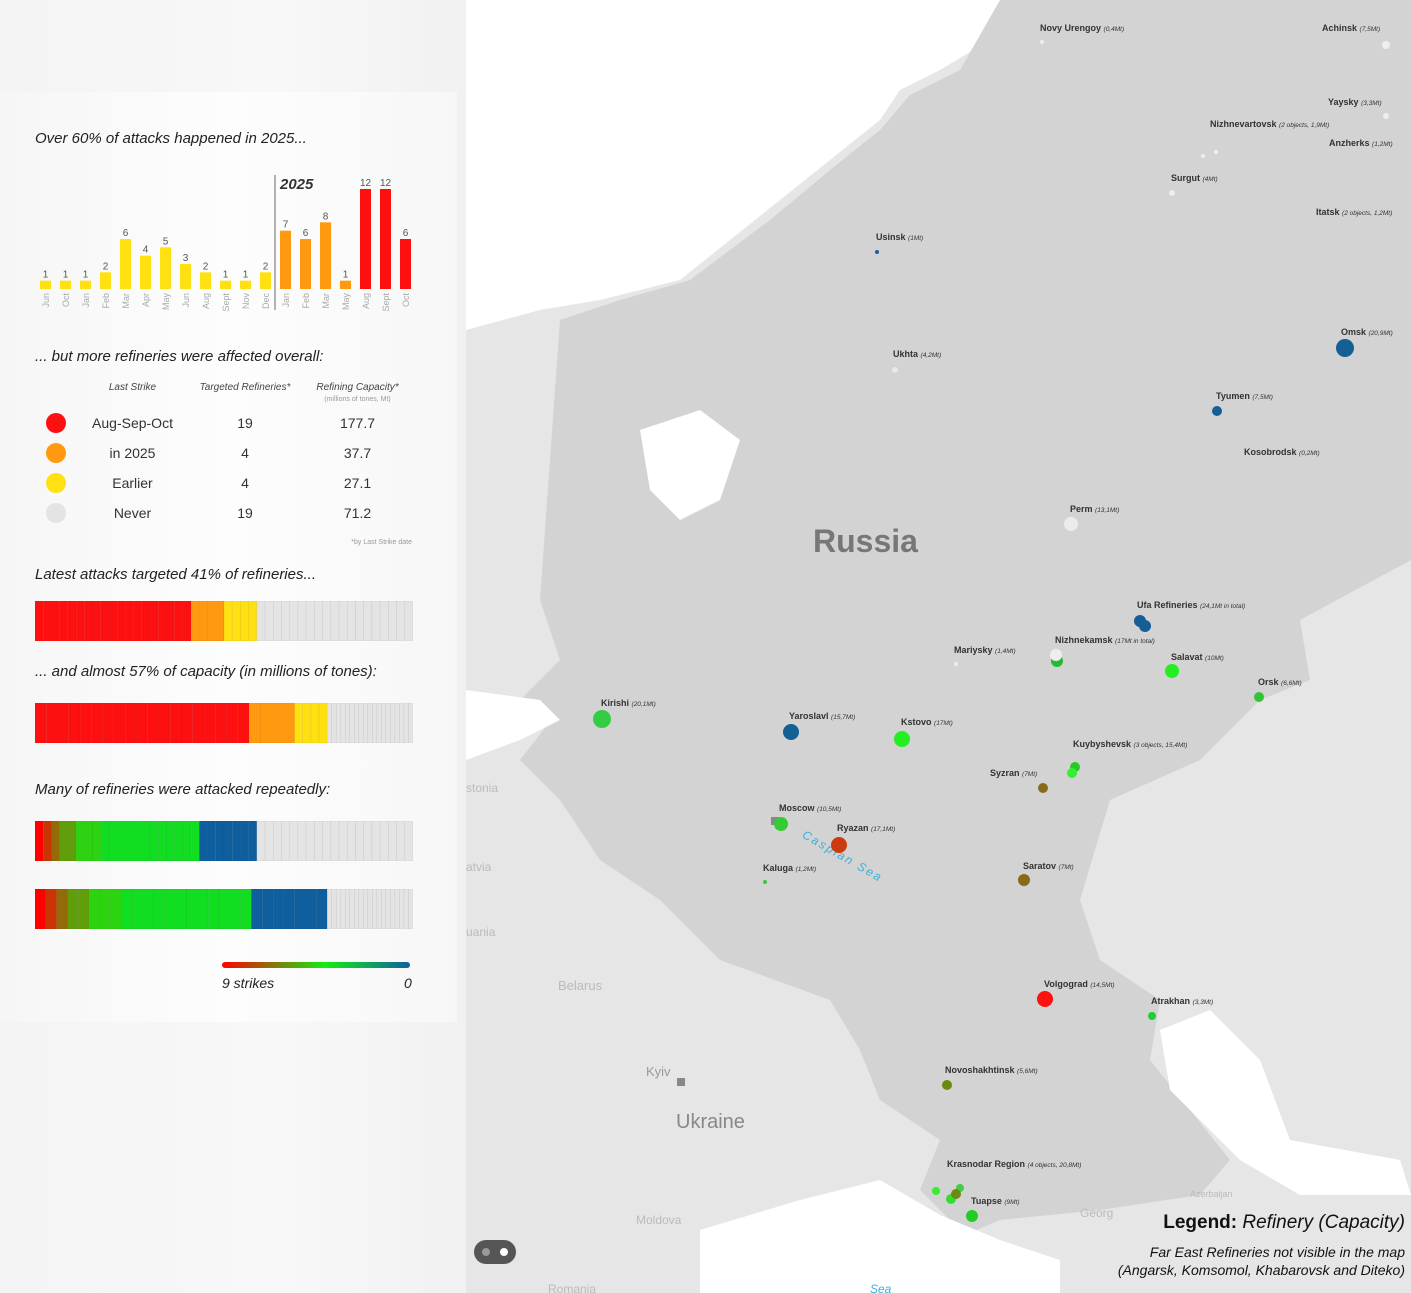  What do you see at coordinates (819, 725) in the screenshot?
I see `refinery-yaroslavl: Yaroslavl (15,7Mt)` at bounding box center [819, 725].